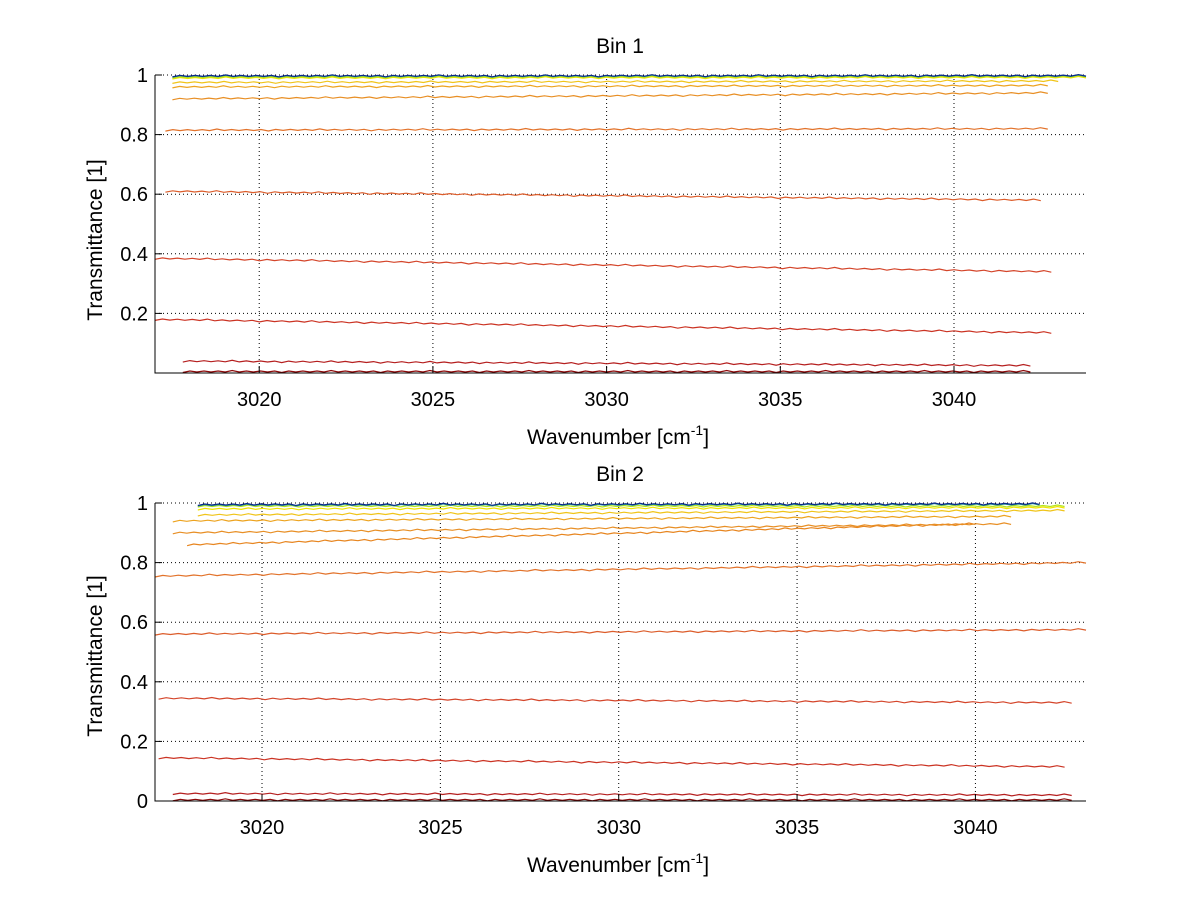 This screenshot has height=901, width=1200. What do you see at coordinates (95, 655) in the screenshot?
I see `y-axis-label-bin-2: Transmittance [1]` at bounding box center [95, 655].